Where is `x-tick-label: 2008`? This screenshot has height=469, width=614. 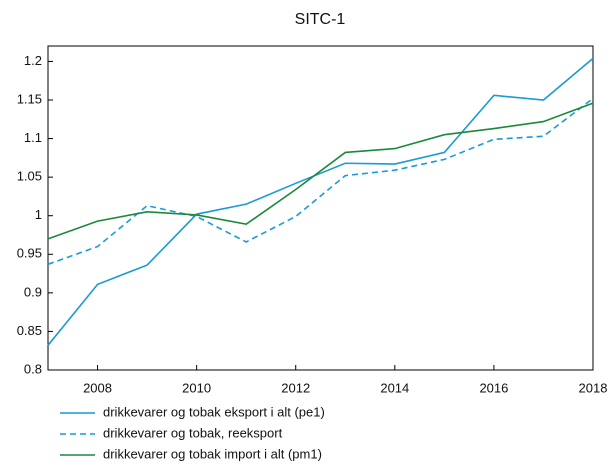 x-tick-label: 2008 is located at coordinates (97, 387).